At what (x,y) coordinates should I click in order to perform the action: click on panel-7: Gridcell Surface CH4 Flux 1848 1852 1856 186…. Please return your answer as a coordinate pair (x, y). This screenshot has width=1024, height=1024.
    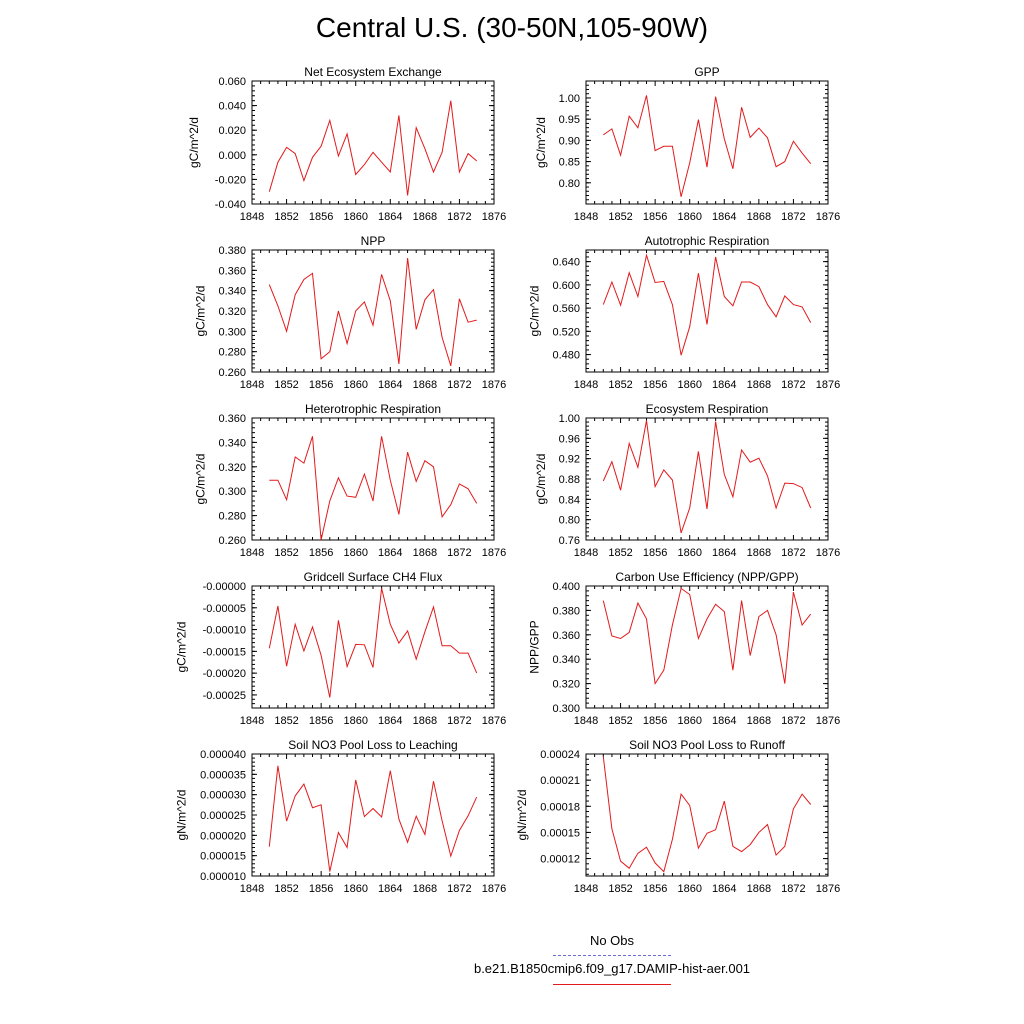
    Looking at the image, I should click on (341, 648).